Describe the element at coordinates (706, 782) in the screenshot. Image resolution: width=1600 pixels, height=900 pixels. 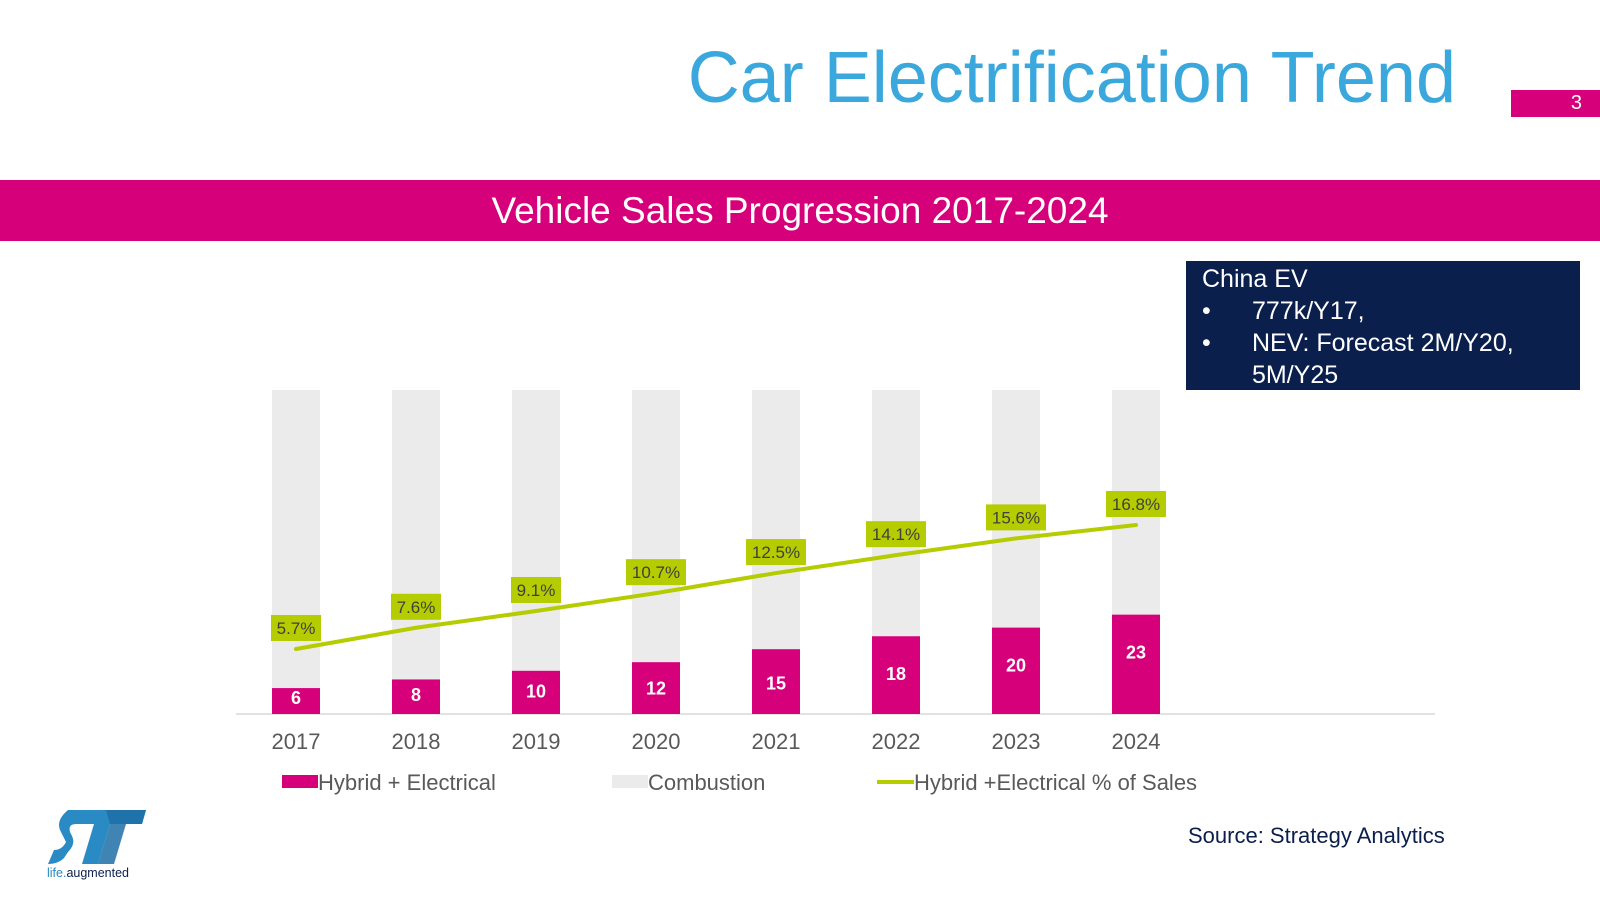
I see `legend-label-combustion: Combustion` at that location.